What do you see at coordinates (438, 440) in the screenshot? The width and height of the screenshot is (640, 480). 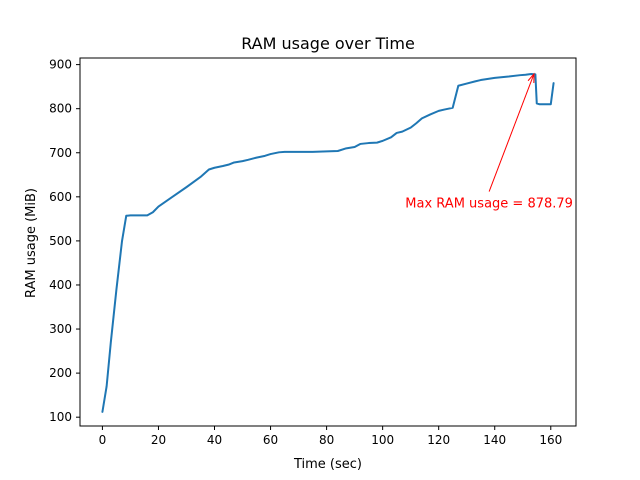 I see `x-tick-label: 120` at bounding box center [438, 440].